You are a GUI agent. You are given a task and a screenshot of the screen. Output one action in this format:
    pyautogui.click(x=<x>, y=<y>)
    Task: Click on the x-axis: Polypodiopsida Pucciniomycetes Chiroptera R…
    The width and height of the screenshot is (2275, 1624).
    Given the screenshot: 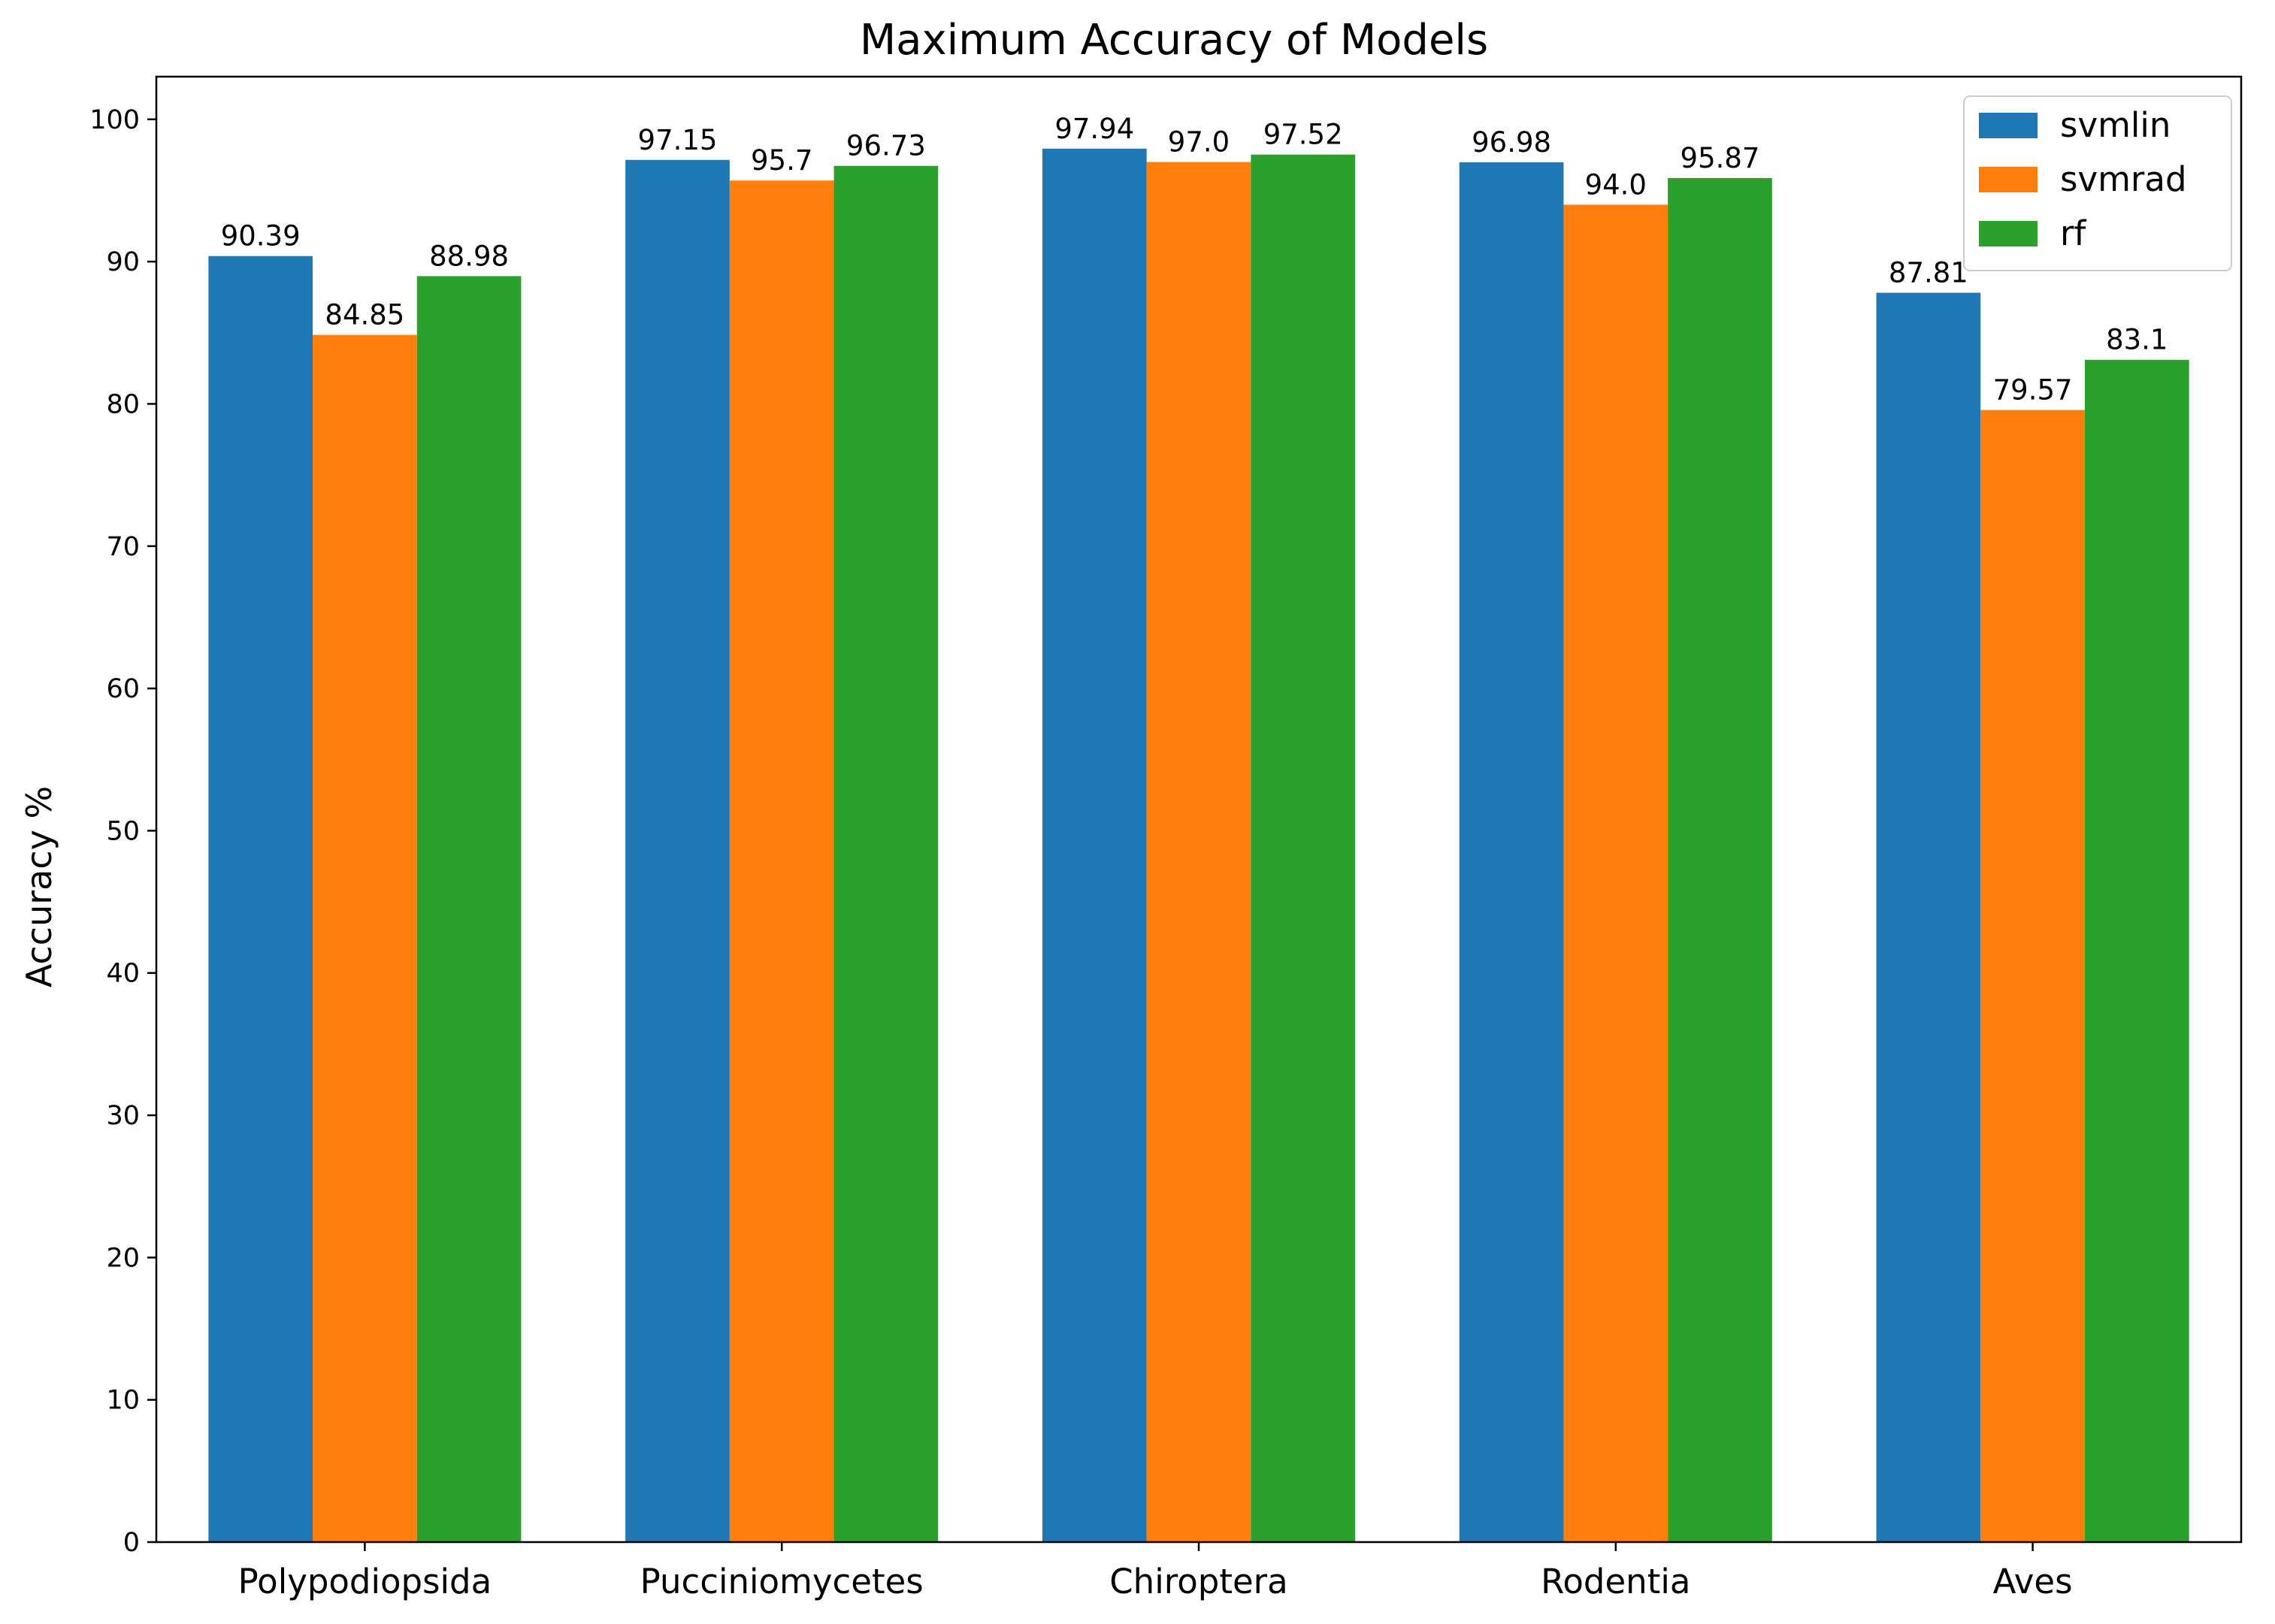 What is the action you would take?
    pyautogui.click(x=1156, y=1571)
    